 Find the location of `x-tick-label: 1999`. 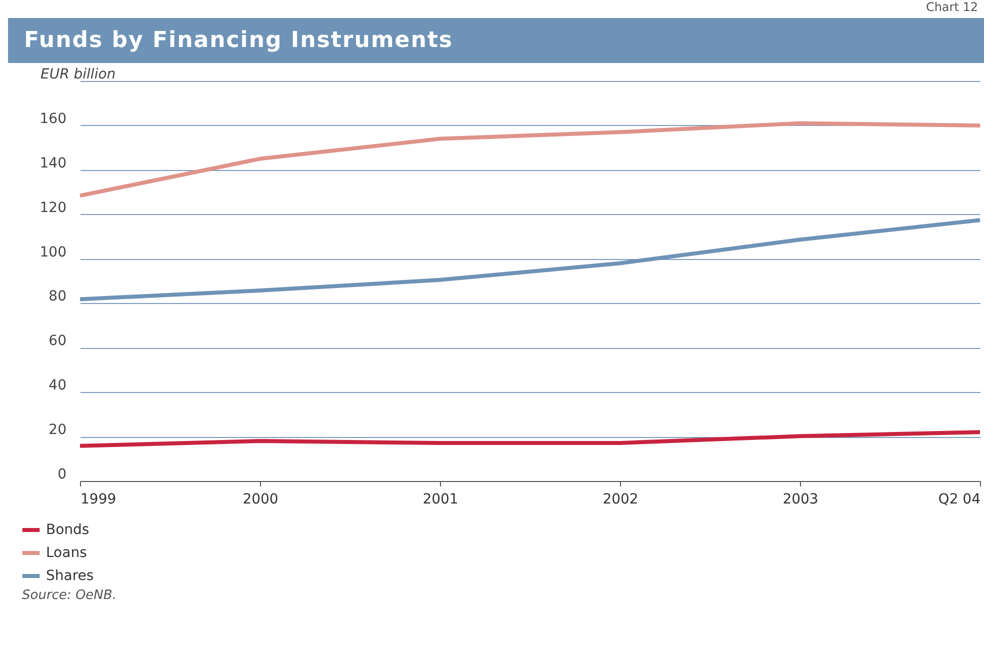

x-tick-label: 1999 is located at coordinates (98, 500).